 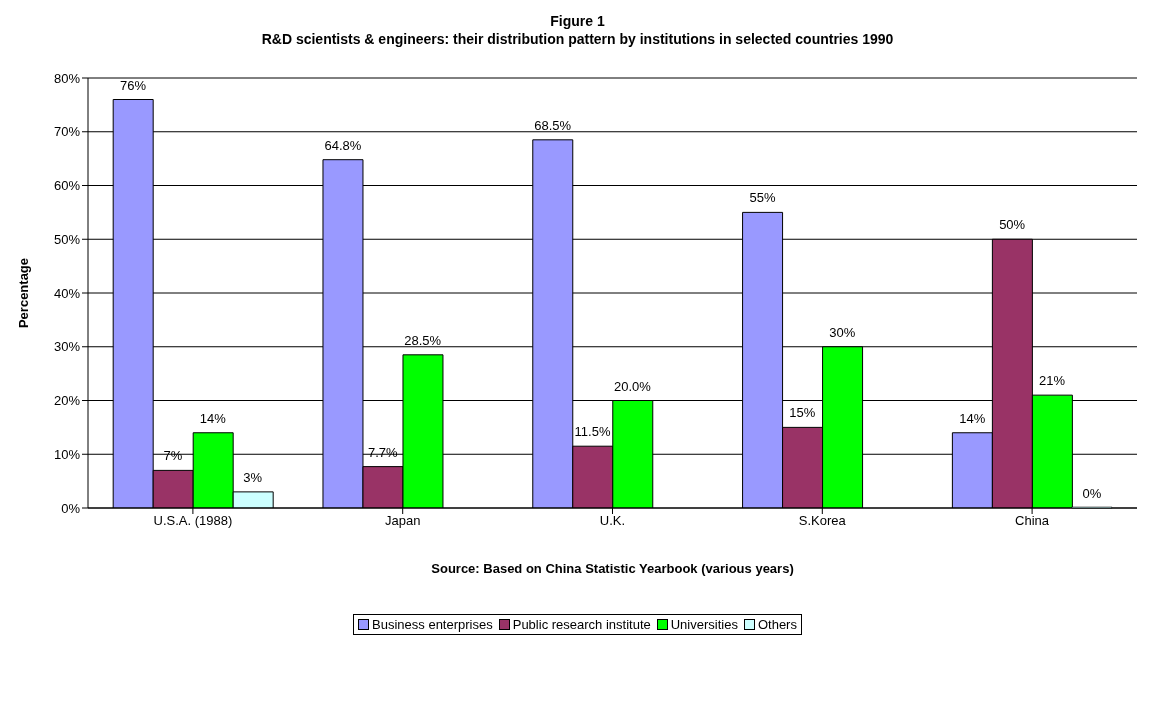 I want to click on y-tick-label: 60%, so click(x=67, y=186).